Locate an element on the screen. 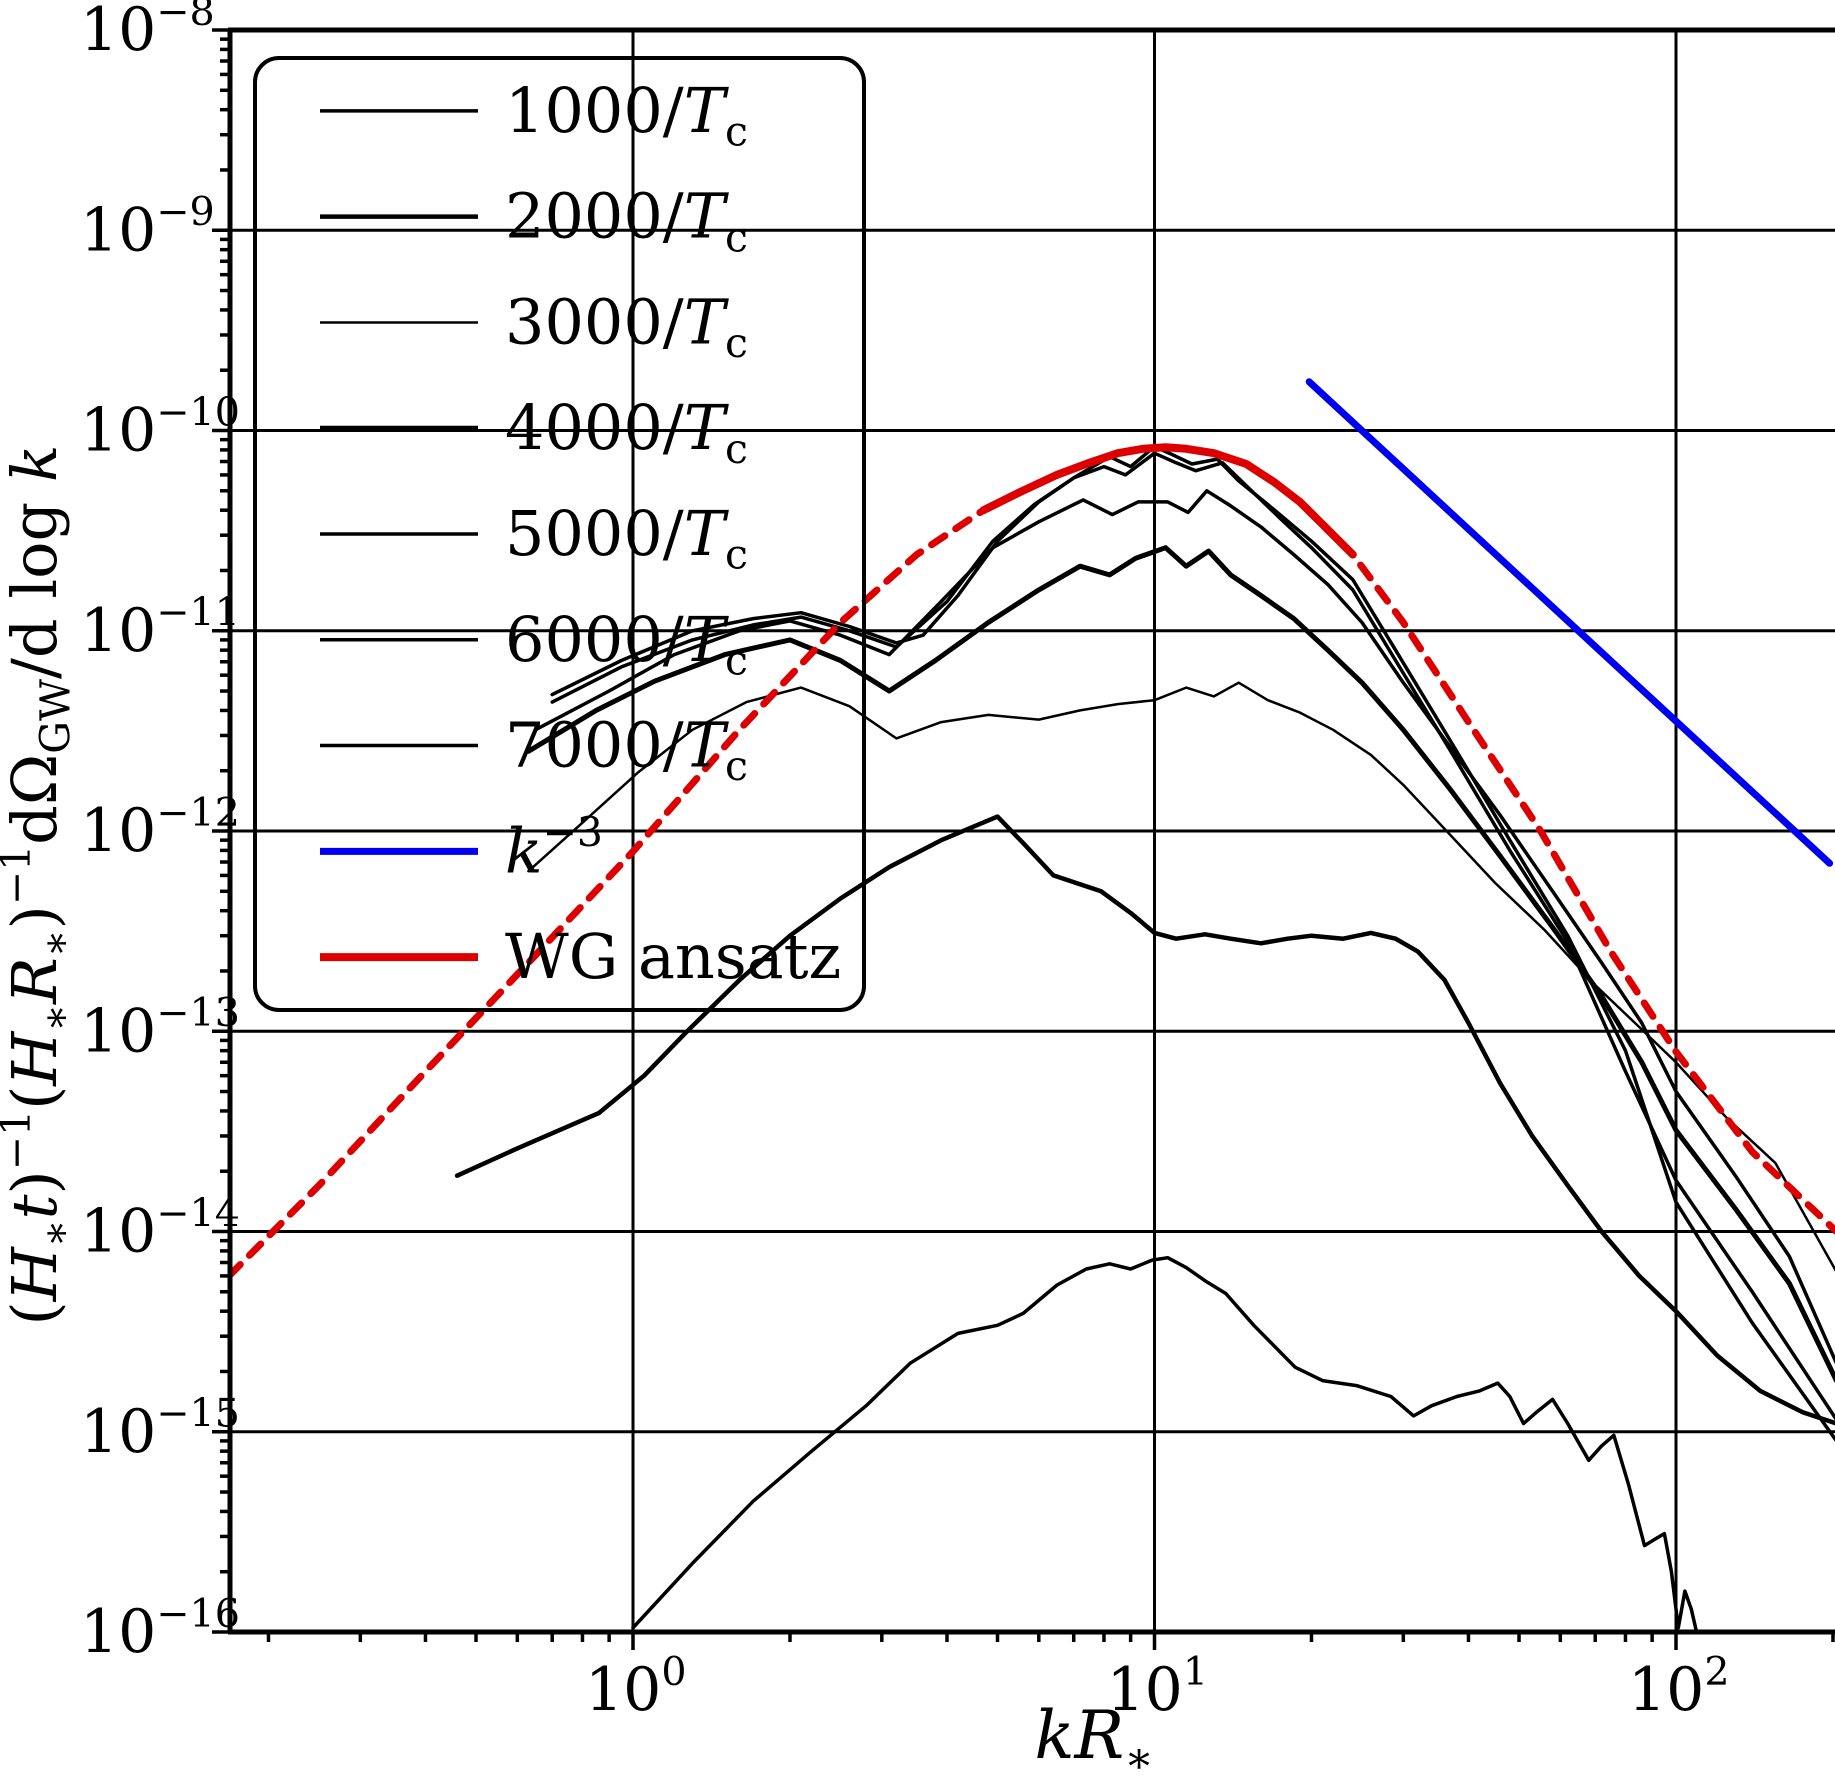 This screenshot has width=1835, height=1779. y-tick-label: 10−15 is located at coordinates (160, 1429).